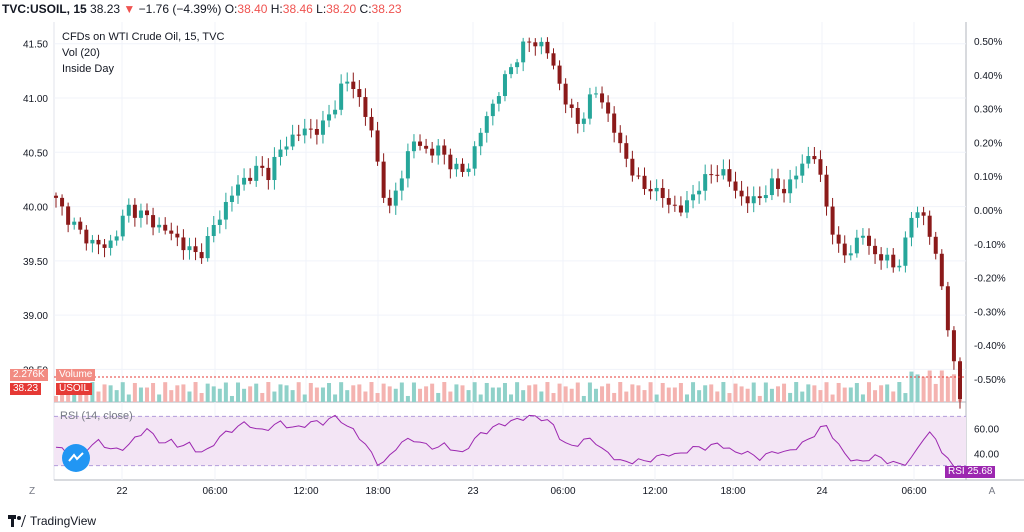 This screenshot has height=532, width=1024. I want to click on close-label: C:, so click(365, 9).